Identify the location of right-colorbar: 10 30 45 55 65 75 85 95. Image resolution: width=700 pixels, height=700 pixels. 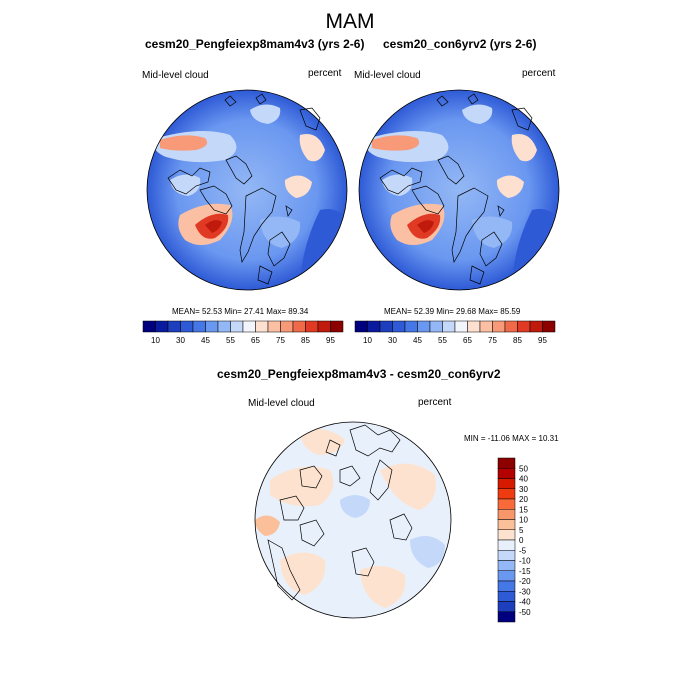
(455, 332).